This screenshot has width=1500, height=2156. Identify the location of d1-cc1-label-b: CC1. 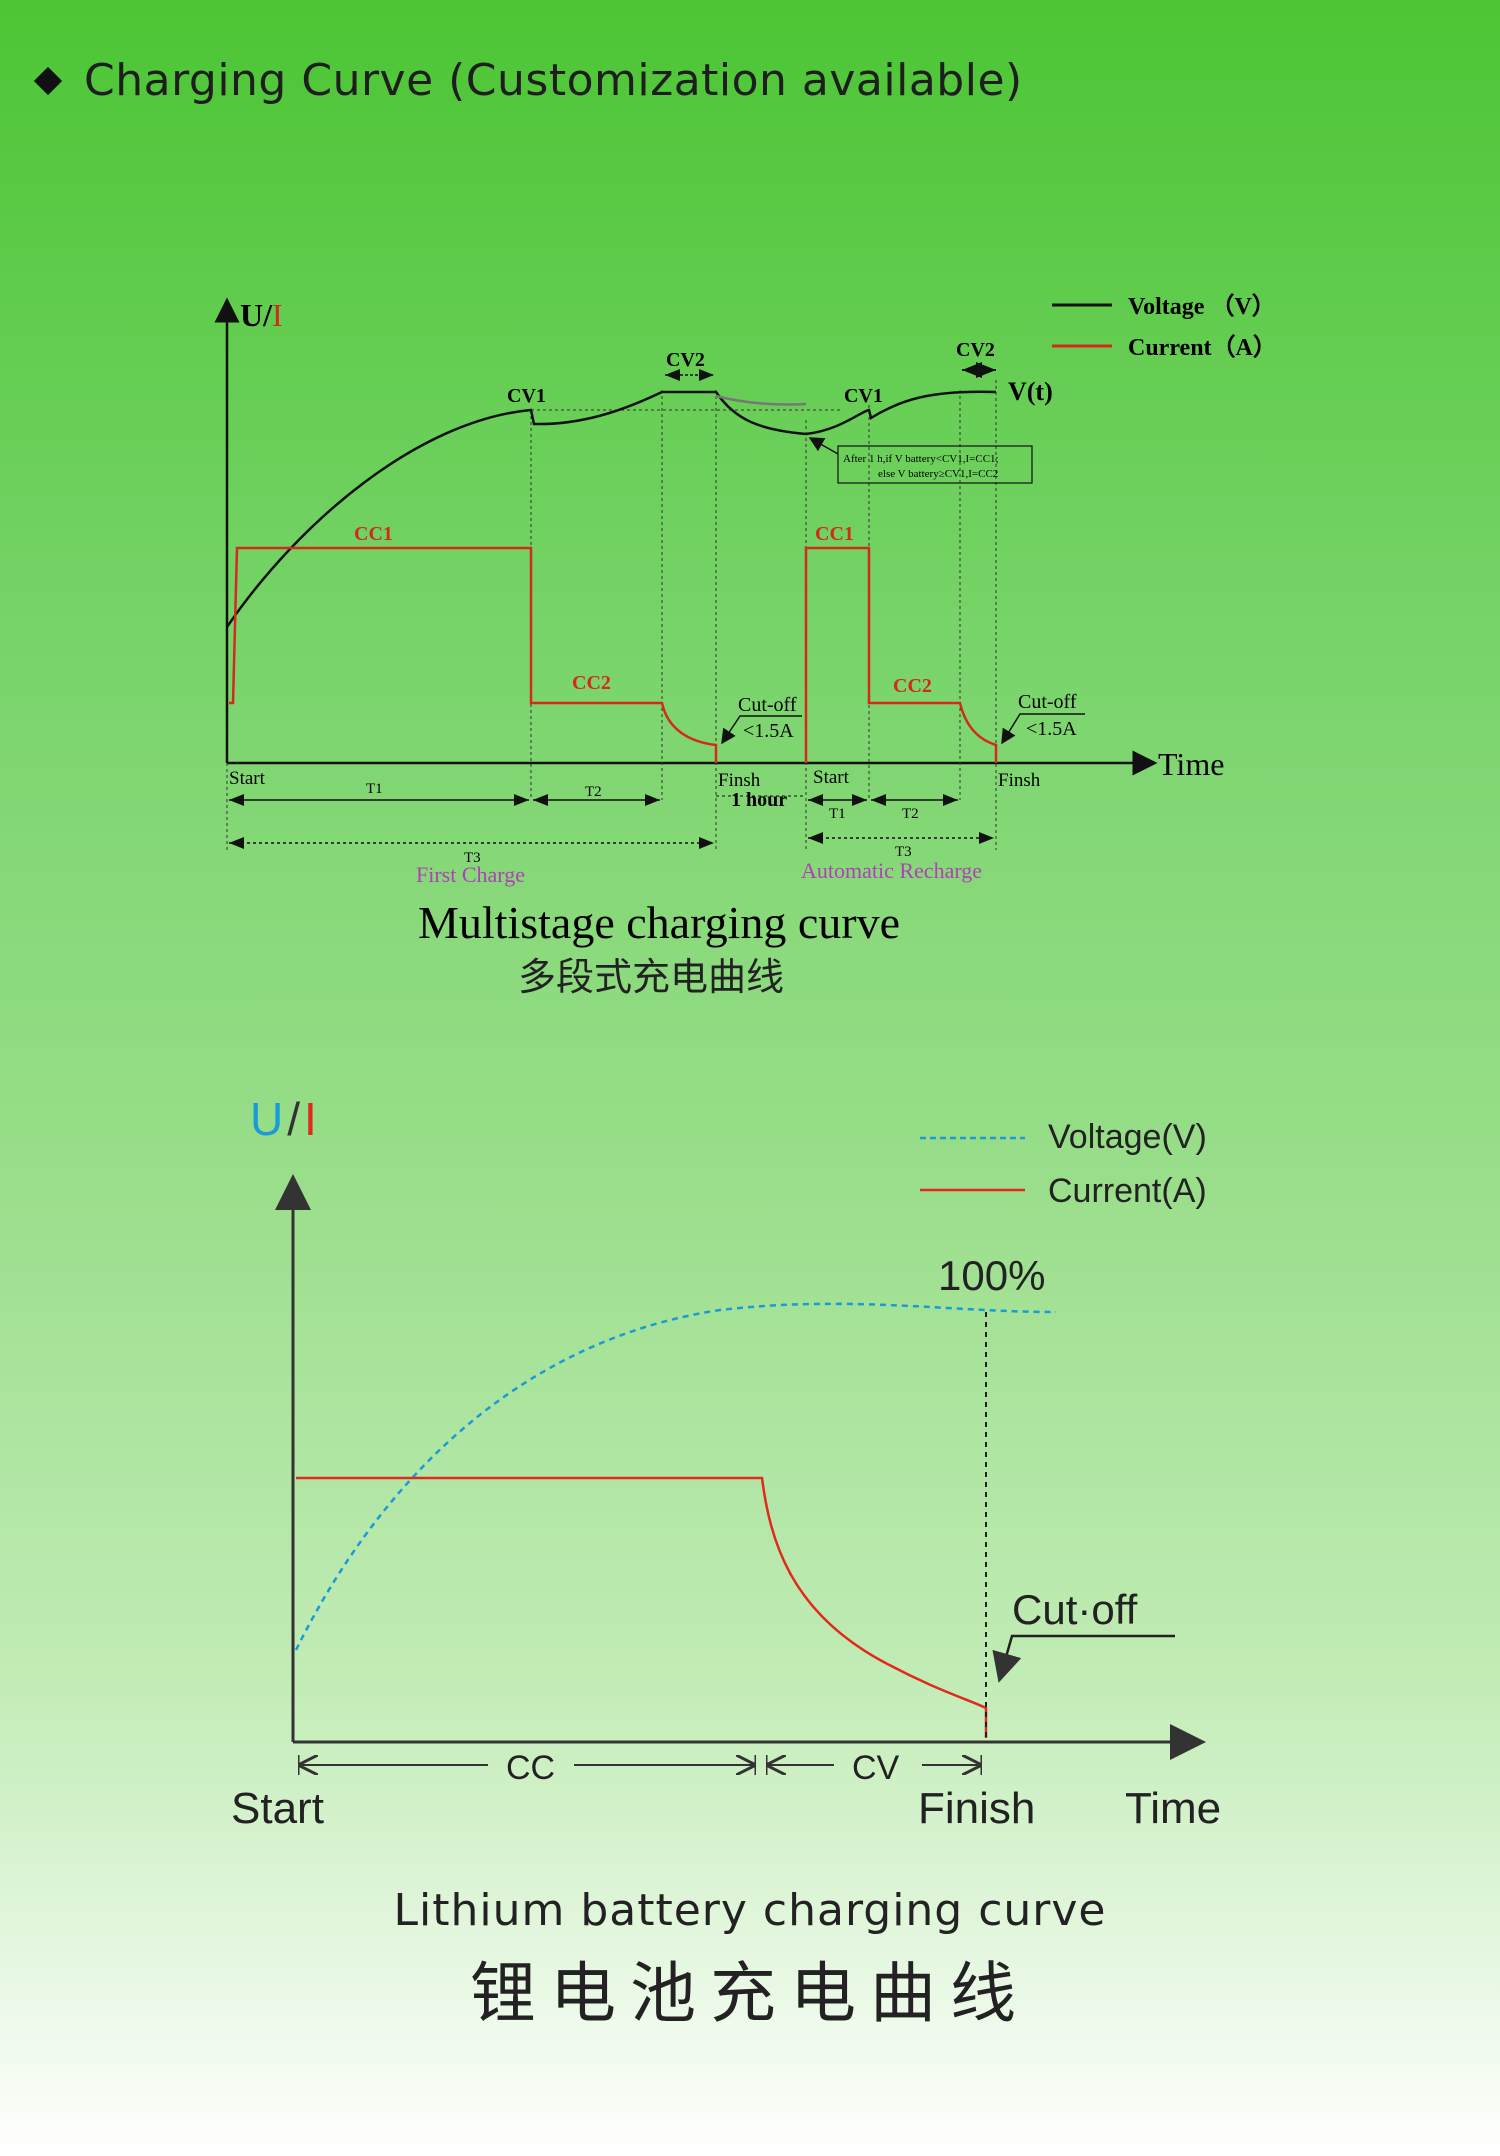
(834, 534).